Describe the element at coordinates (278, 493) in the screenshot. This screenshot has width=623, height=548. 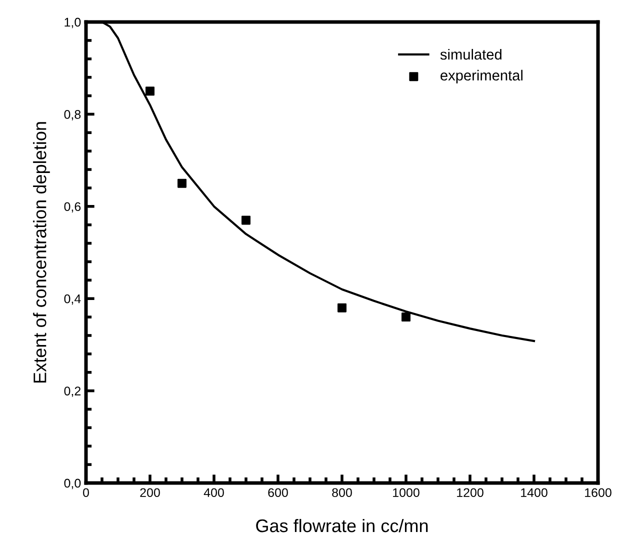
I see `x-tick-label: 600` at that location.